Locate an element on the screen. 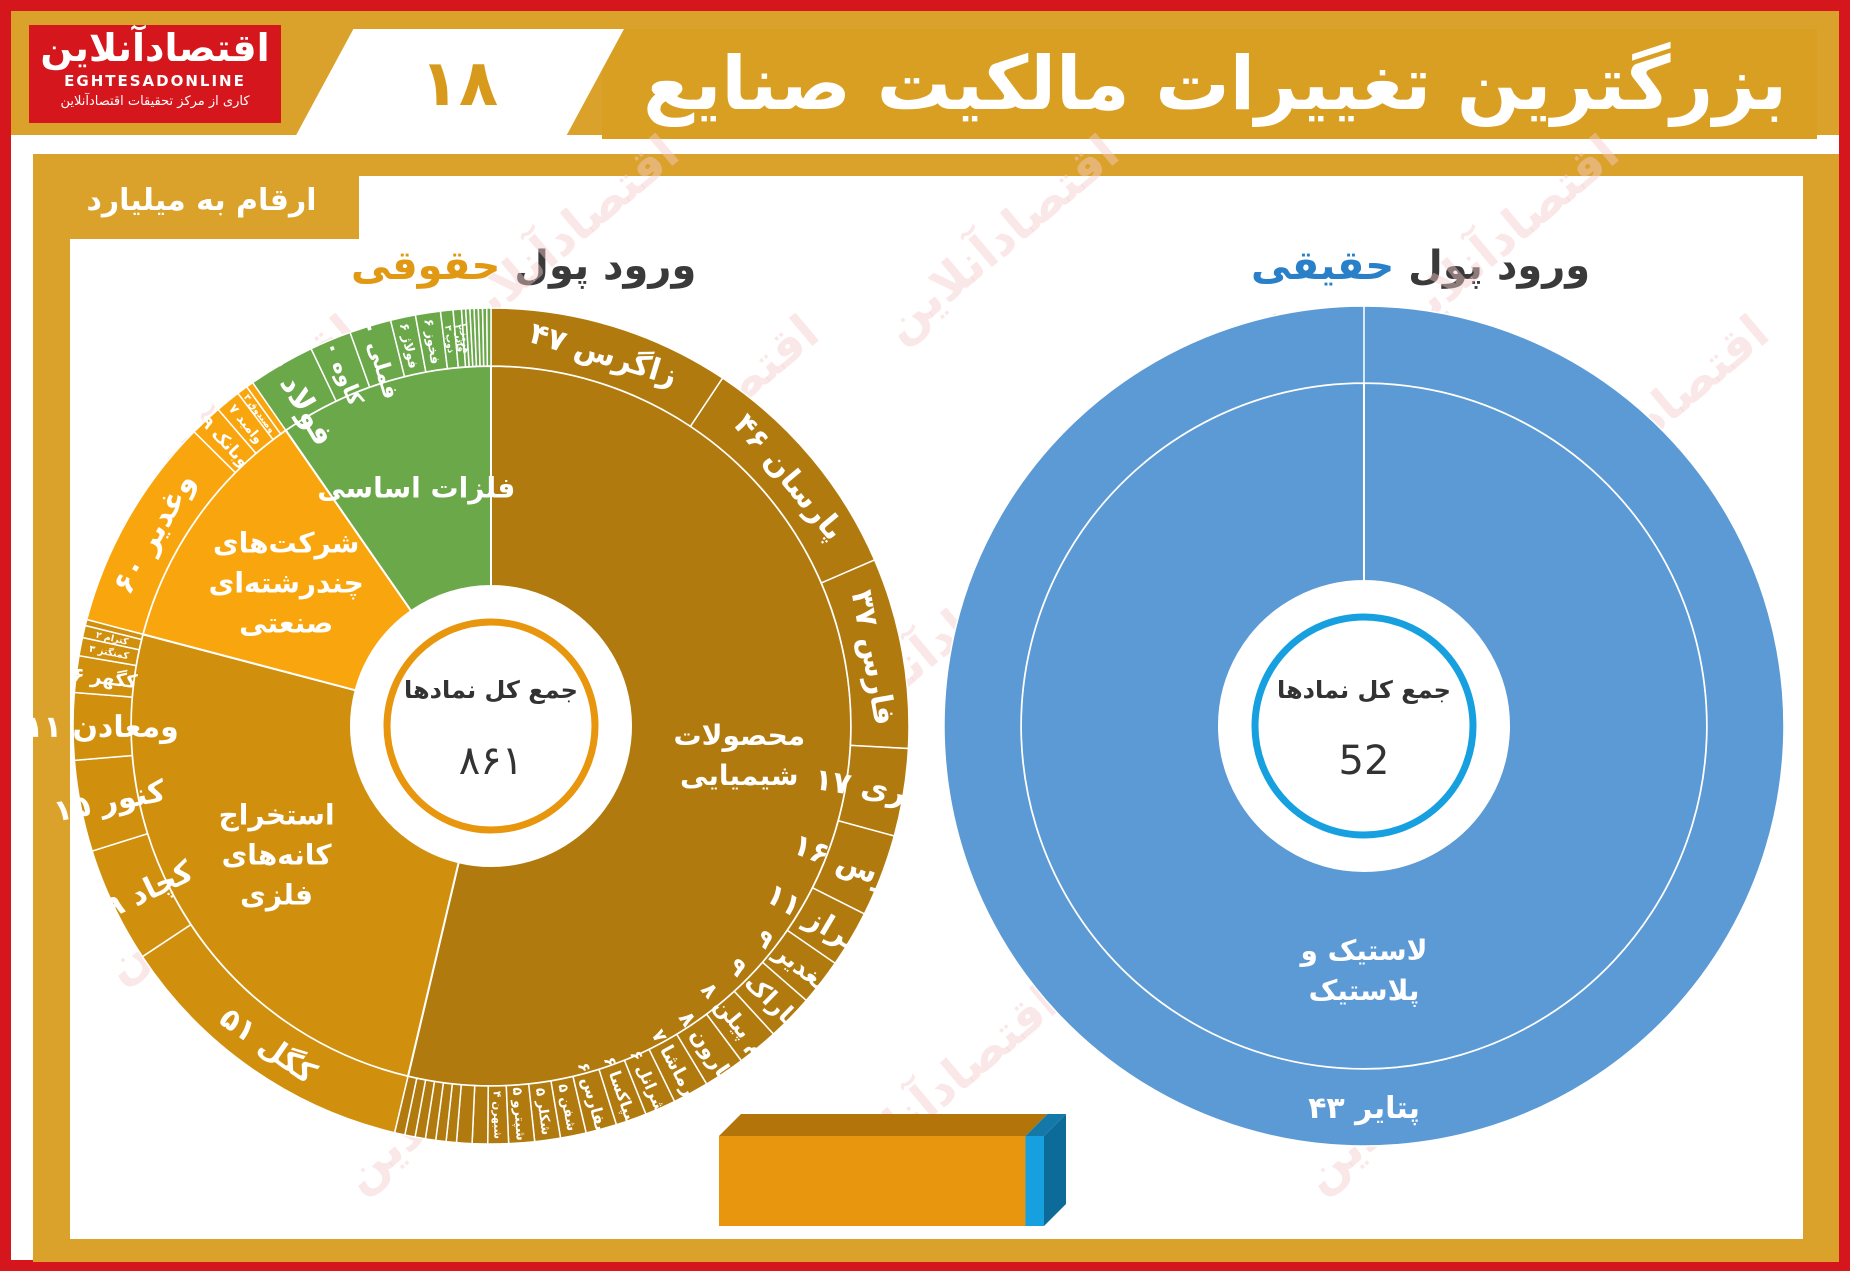  real-title-highlight: حقیقی is located at coordinates (1323, 266).